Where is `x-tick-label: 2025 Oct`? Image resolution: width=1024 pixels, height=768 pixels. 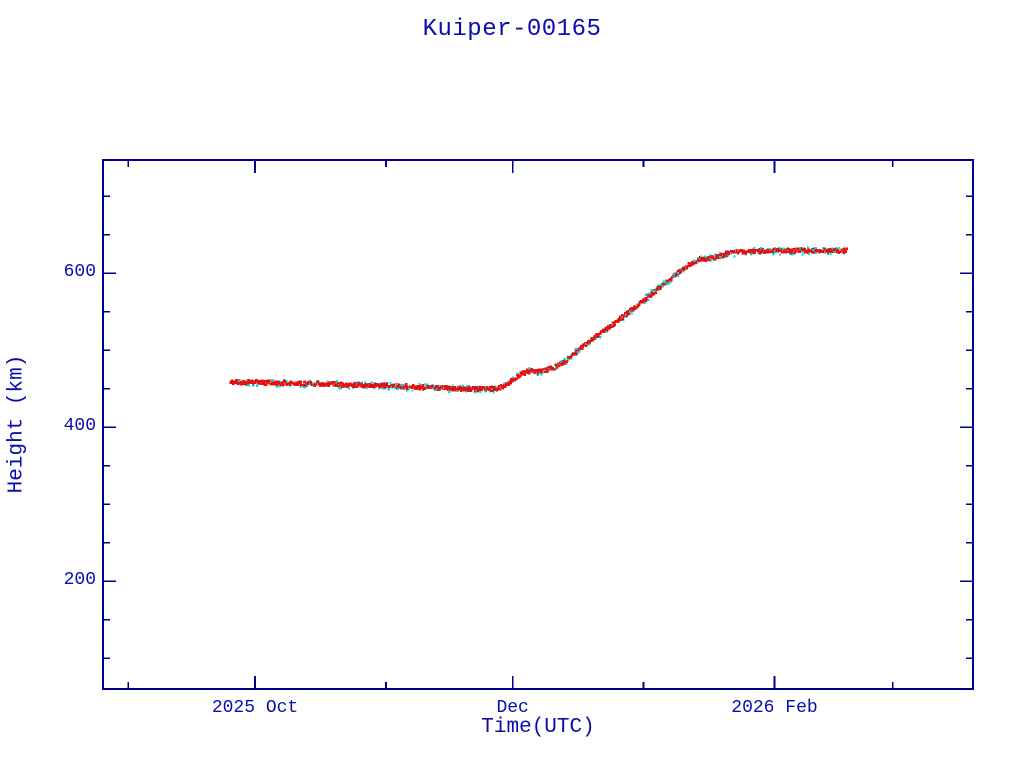 x-tick-label: 2025 Oct is located at coordinates (255, 708).